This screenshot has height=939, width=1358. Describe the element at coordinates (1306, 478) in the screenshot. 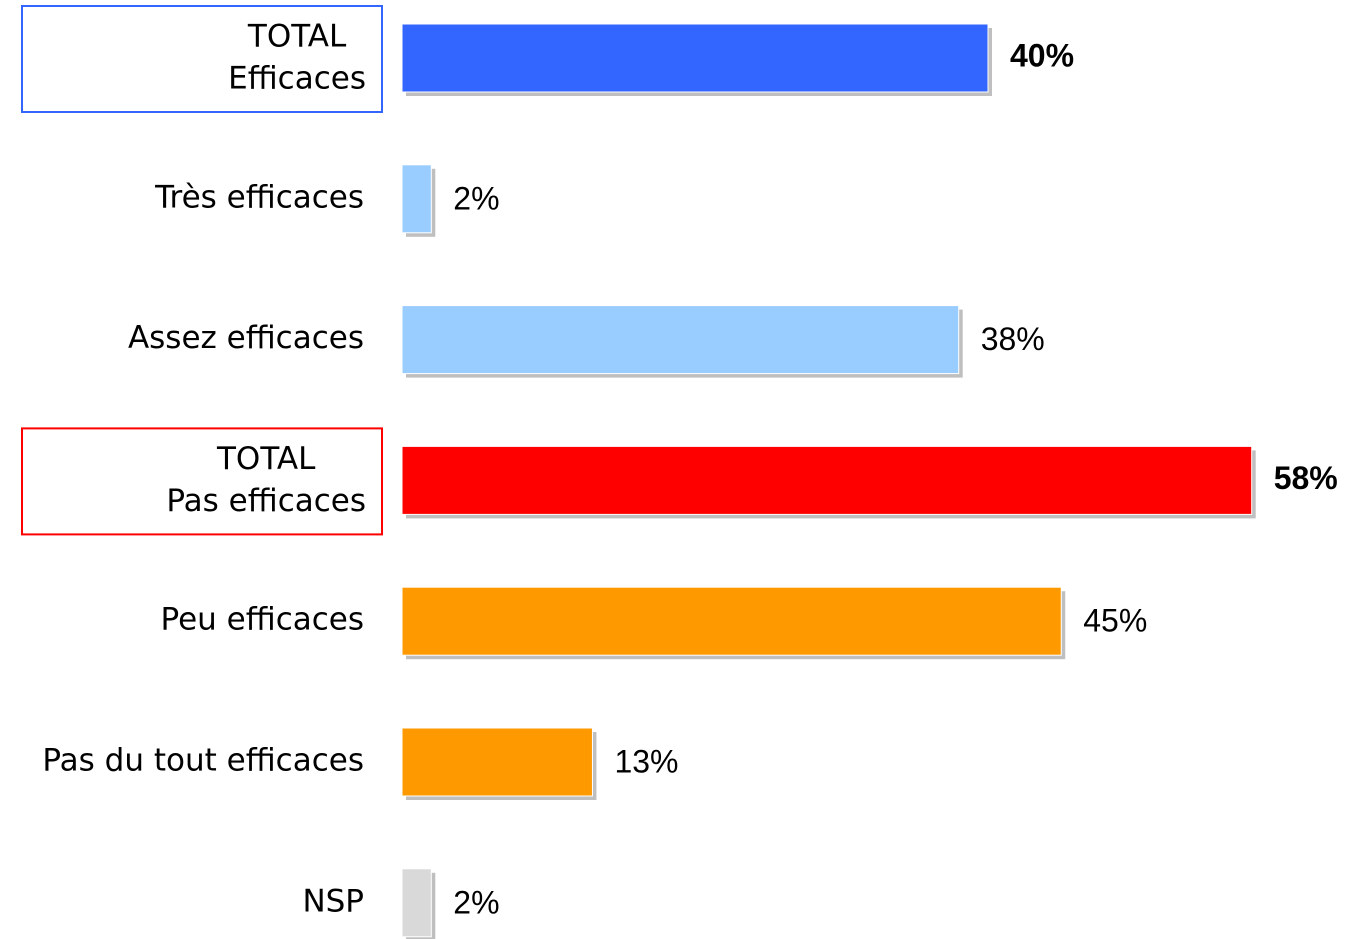

I see `value-label: 58%` at that location.